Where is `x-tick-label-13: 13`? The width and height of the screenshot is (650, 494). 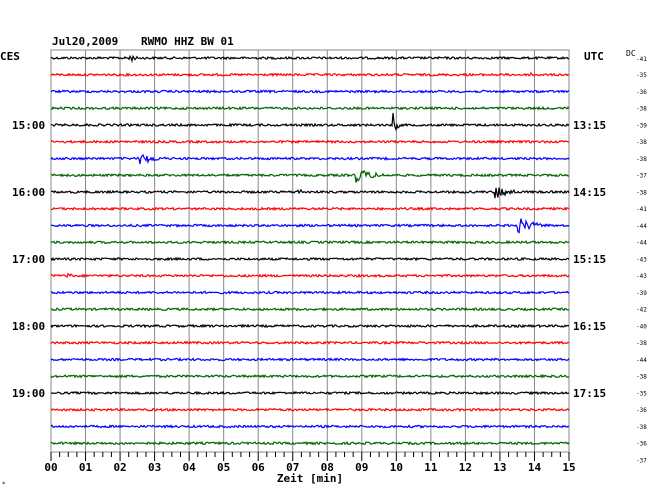 x-tick-label-13: 13 is located at coordinates (499, 467).